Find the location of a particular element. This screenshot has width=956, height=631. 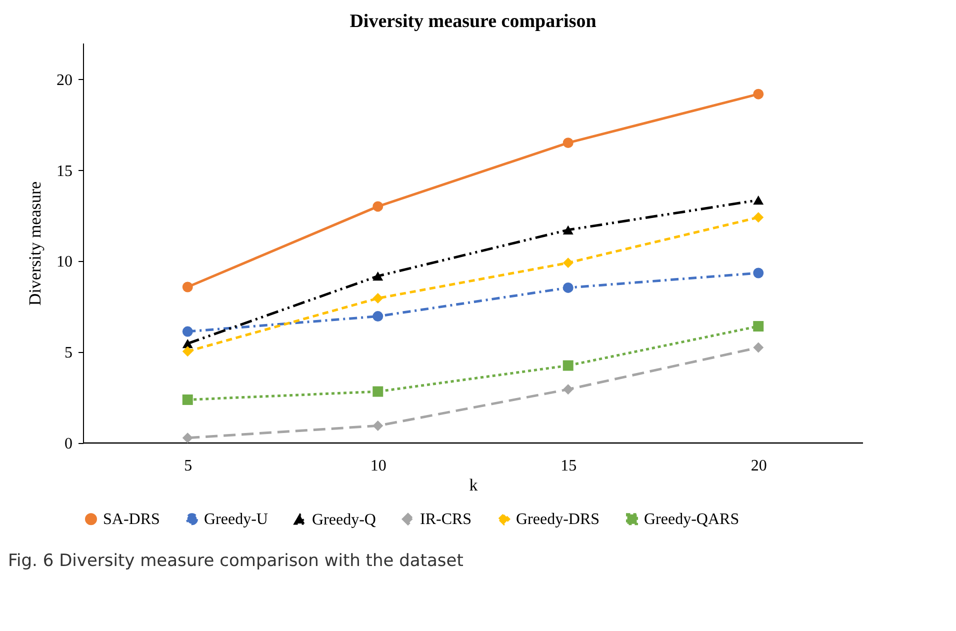

chart-title: Diversity measure comparison is located at coordinates (473, 21).